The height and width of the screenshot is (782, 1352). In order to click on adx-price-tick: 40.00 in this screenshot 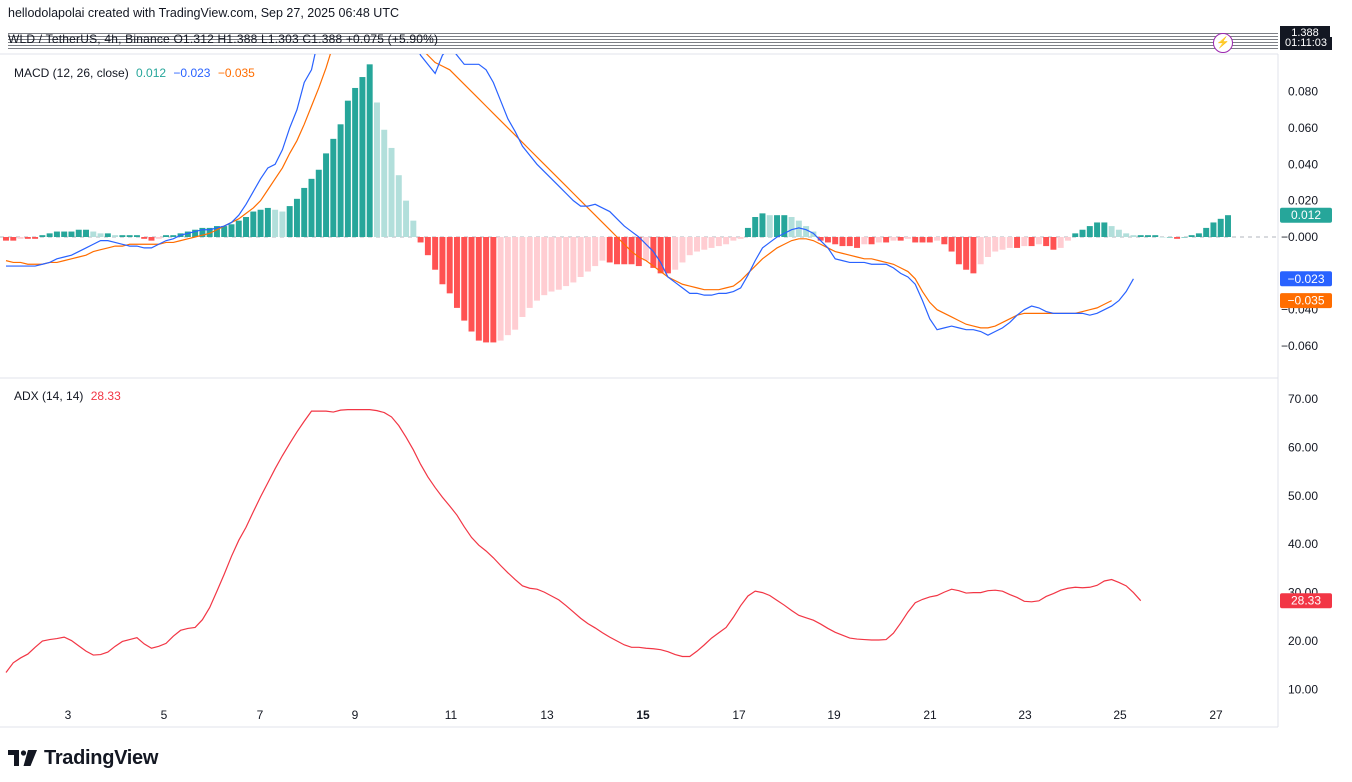, I will do `click(1303, 544)`.